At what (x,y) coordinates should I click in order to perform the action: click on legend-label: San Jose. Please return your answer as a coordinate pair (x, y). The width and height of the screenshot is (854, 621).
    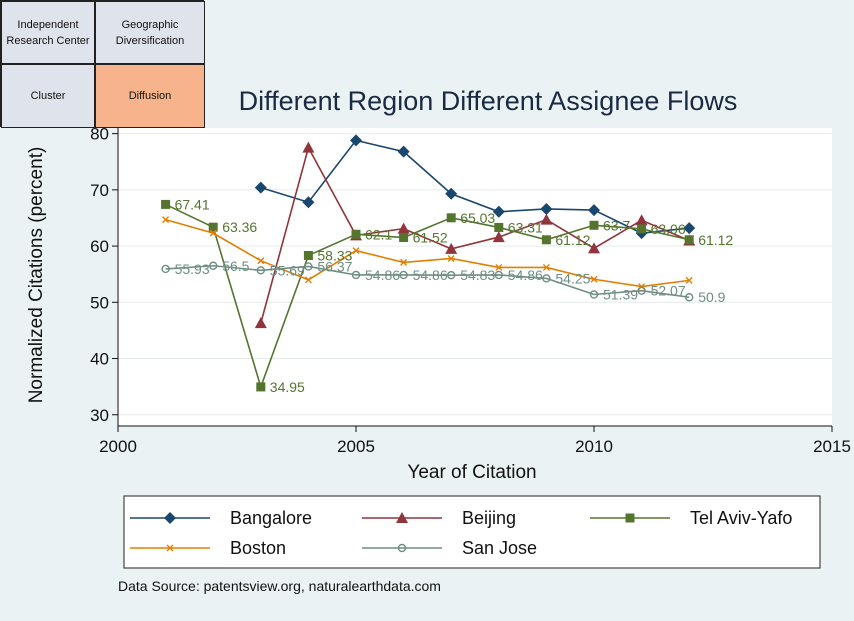
    Looking at the image, I should click on (499, 548).